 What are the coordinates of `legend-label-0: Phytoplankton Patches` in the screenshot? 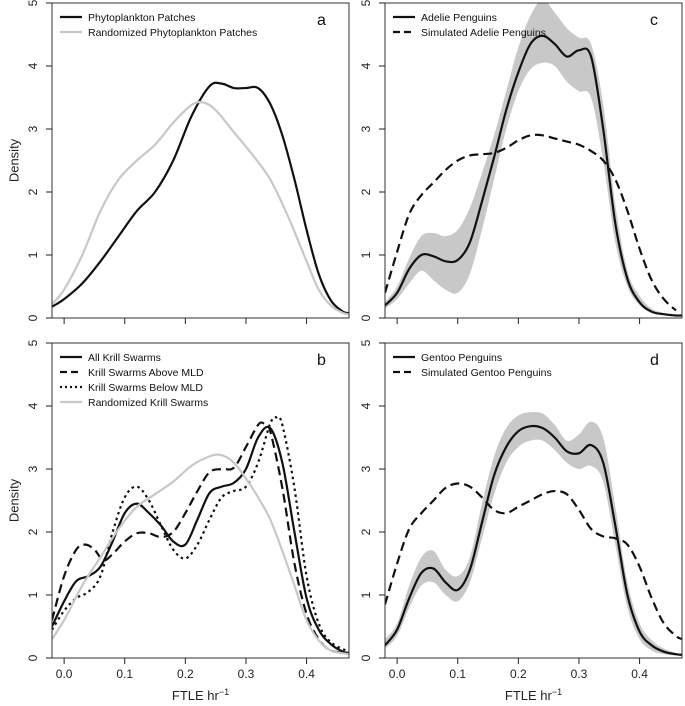 It's located at (141, 18).